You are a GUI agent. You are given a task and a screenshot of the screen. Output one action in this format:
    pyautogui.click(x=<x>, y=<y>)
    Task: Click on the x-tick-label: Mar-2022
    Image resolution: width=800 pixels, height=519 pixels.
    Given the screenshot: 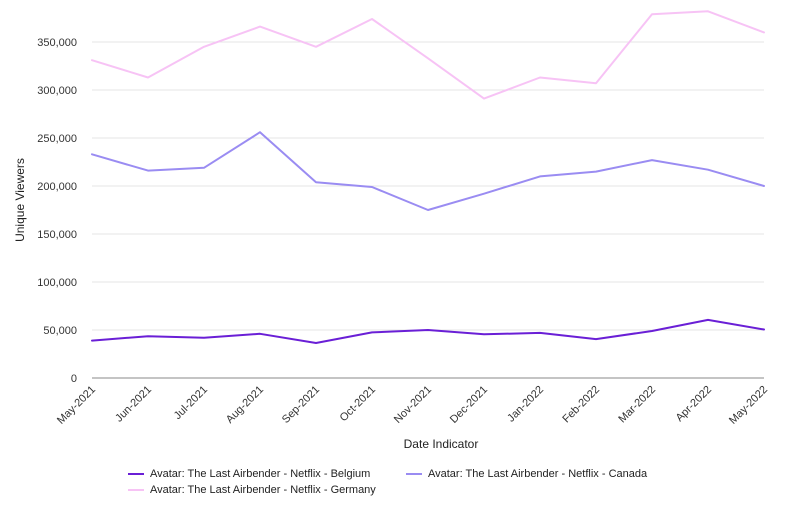 What is the action you would take?
    pyautogui.click(x=637, y=405)
    